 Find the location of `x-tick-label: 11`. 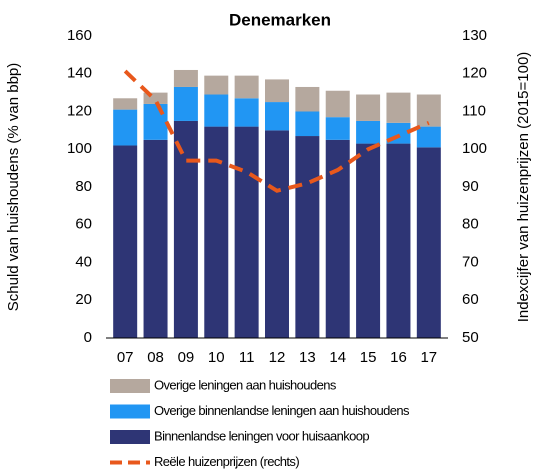

x-tick-label: 11 is located at coordinates (247, 357).